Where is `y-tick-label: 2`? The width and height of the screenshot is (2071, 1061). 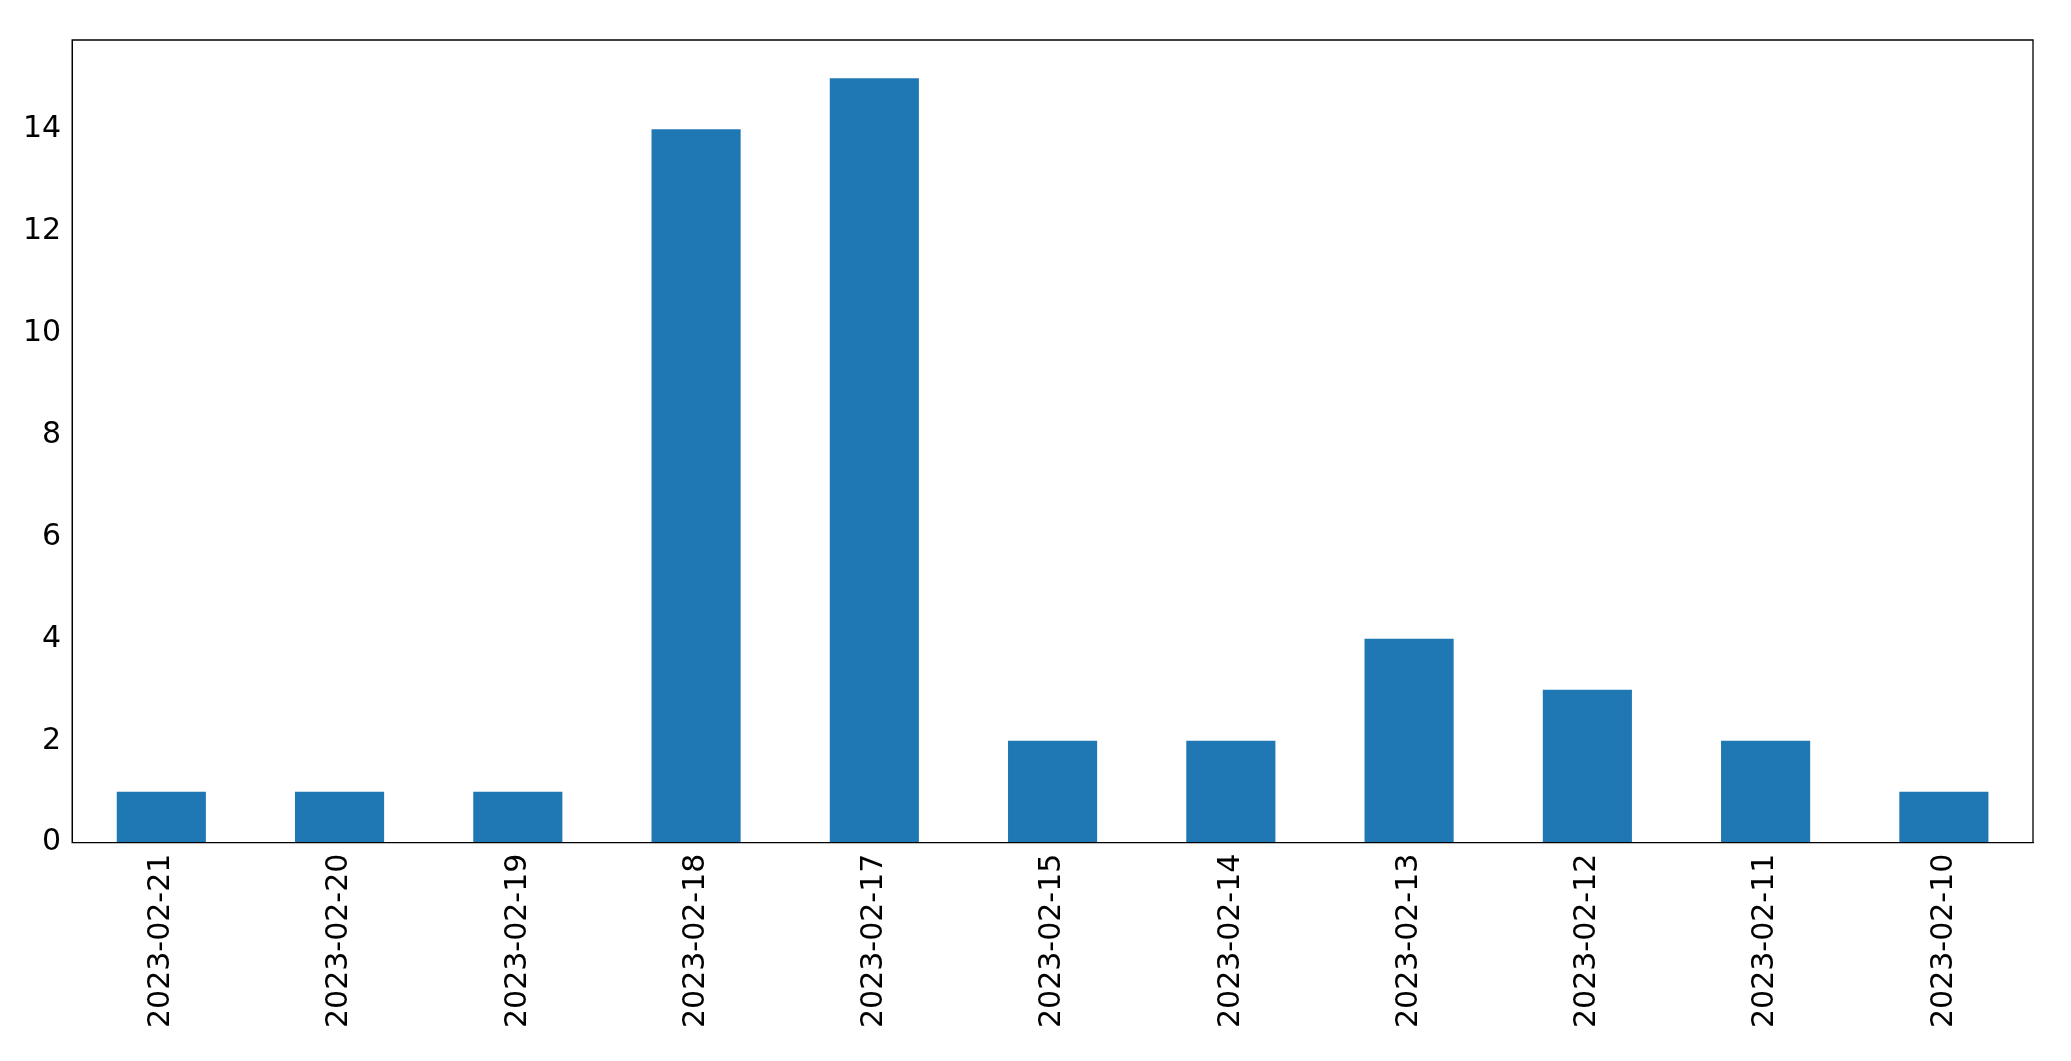 y-tick-label: 2 is located at coordinates (52, 738).